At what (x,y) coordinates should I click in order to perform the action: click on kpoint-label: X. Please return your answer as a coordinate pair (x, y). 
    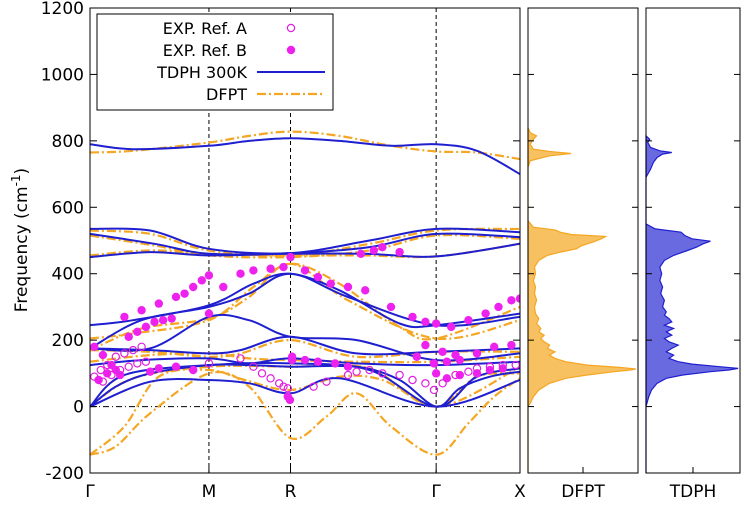
    Looking at the image, I should click on (520, 492).